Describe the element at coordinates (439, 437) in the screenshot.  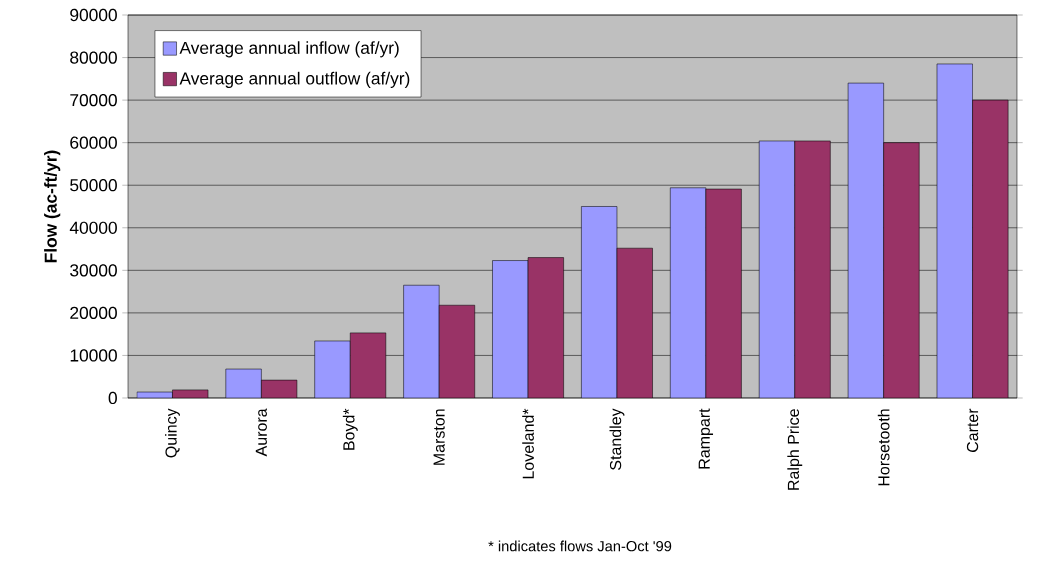
I see `x-tick-label: Marston` at that location.